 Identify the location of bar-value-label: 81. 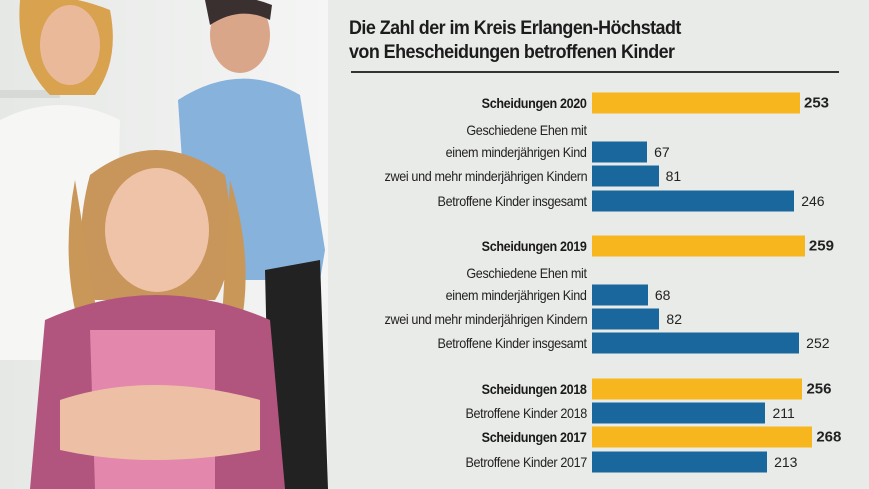
(673, 176).